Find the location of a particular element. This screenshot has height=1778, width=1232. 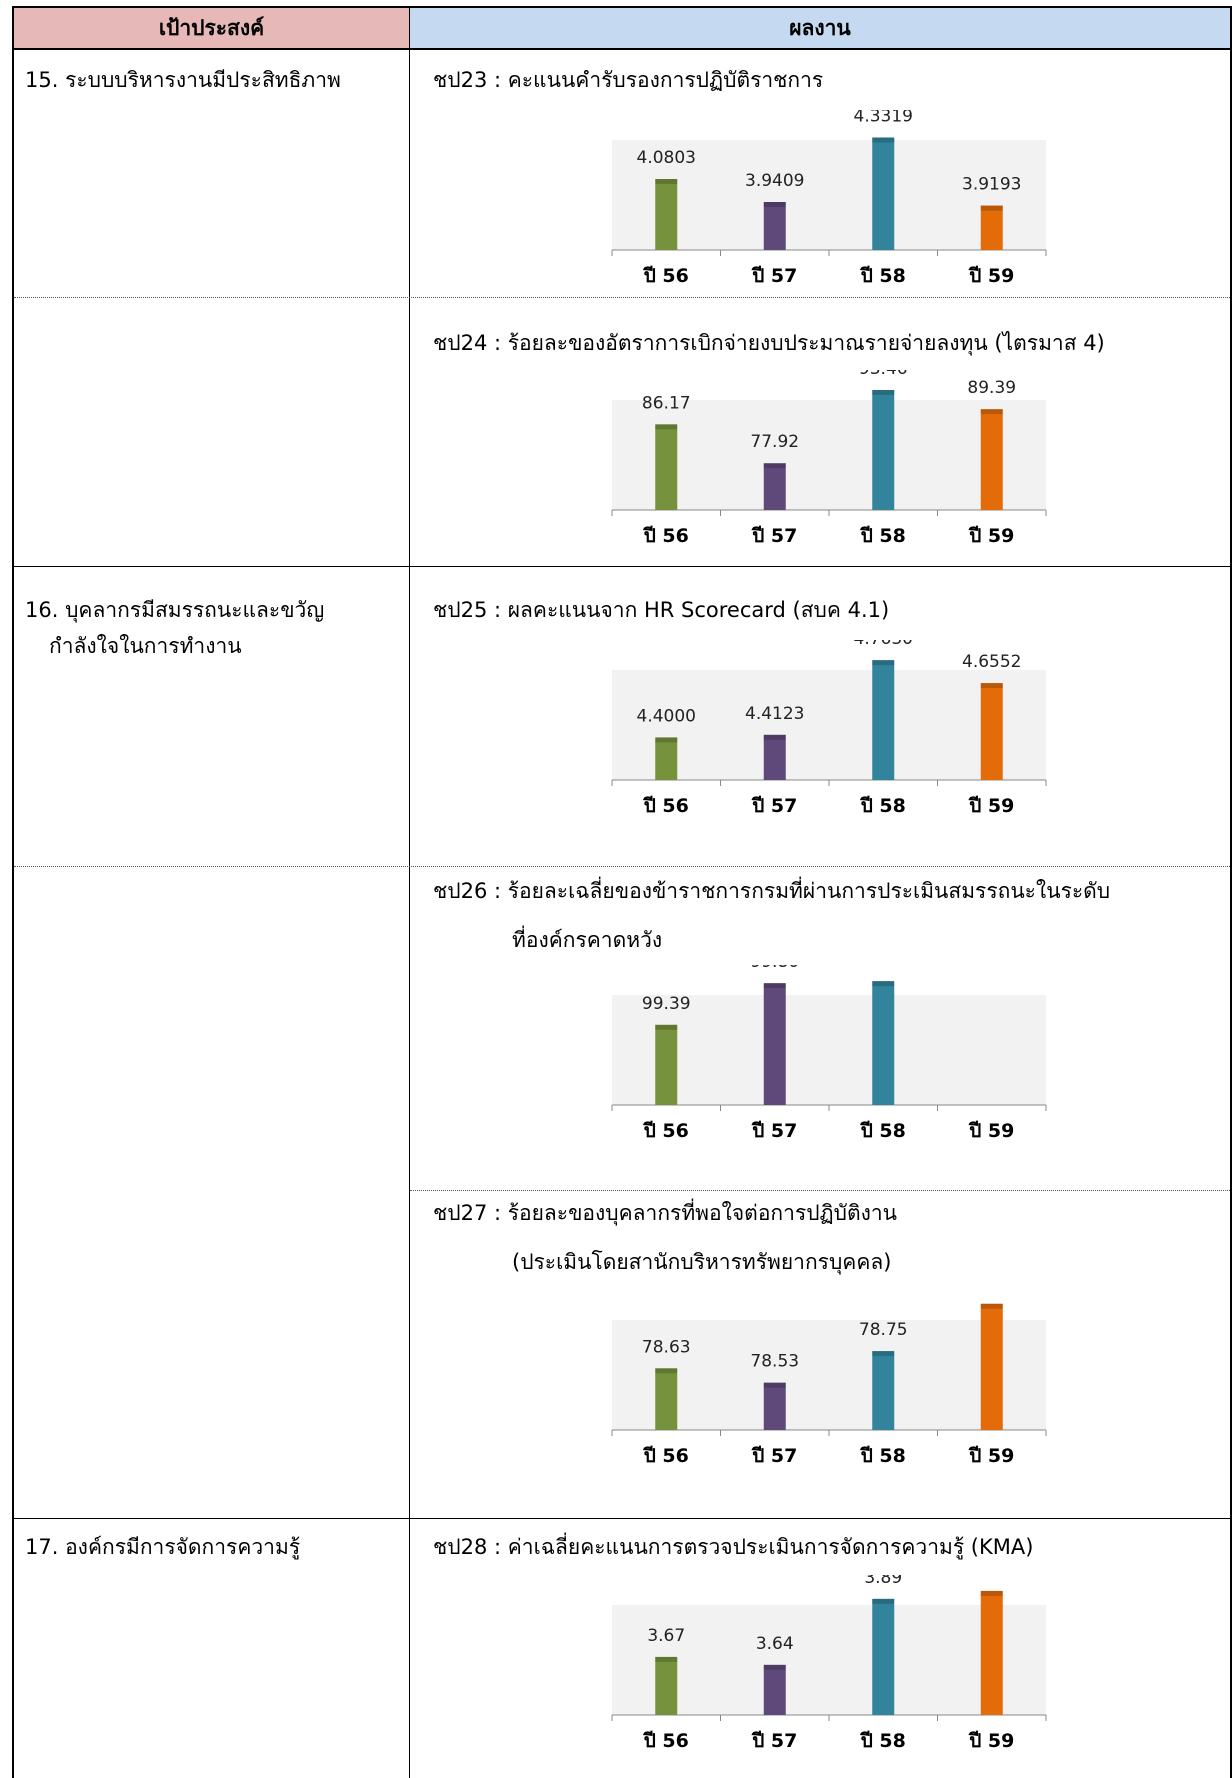

data-label: 3.92 is located at coordinates (992, 1577).